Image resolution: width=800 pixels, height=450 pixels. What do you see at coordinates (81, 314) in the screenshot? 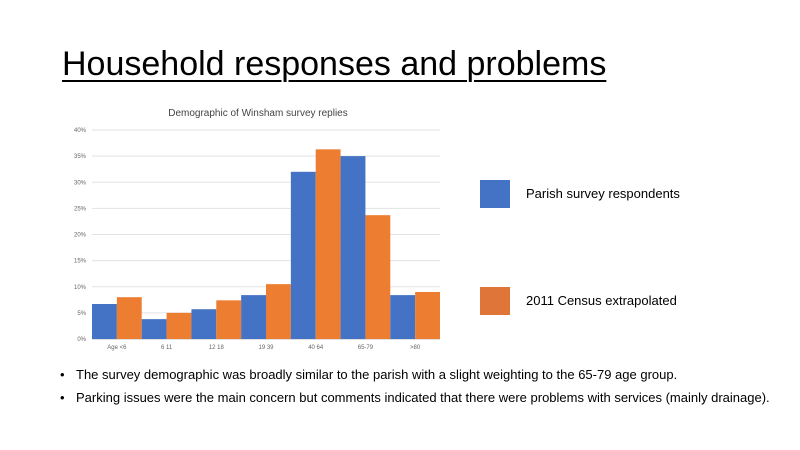
I see `y-tick-label: 5%` at bounding box center [81, 314].